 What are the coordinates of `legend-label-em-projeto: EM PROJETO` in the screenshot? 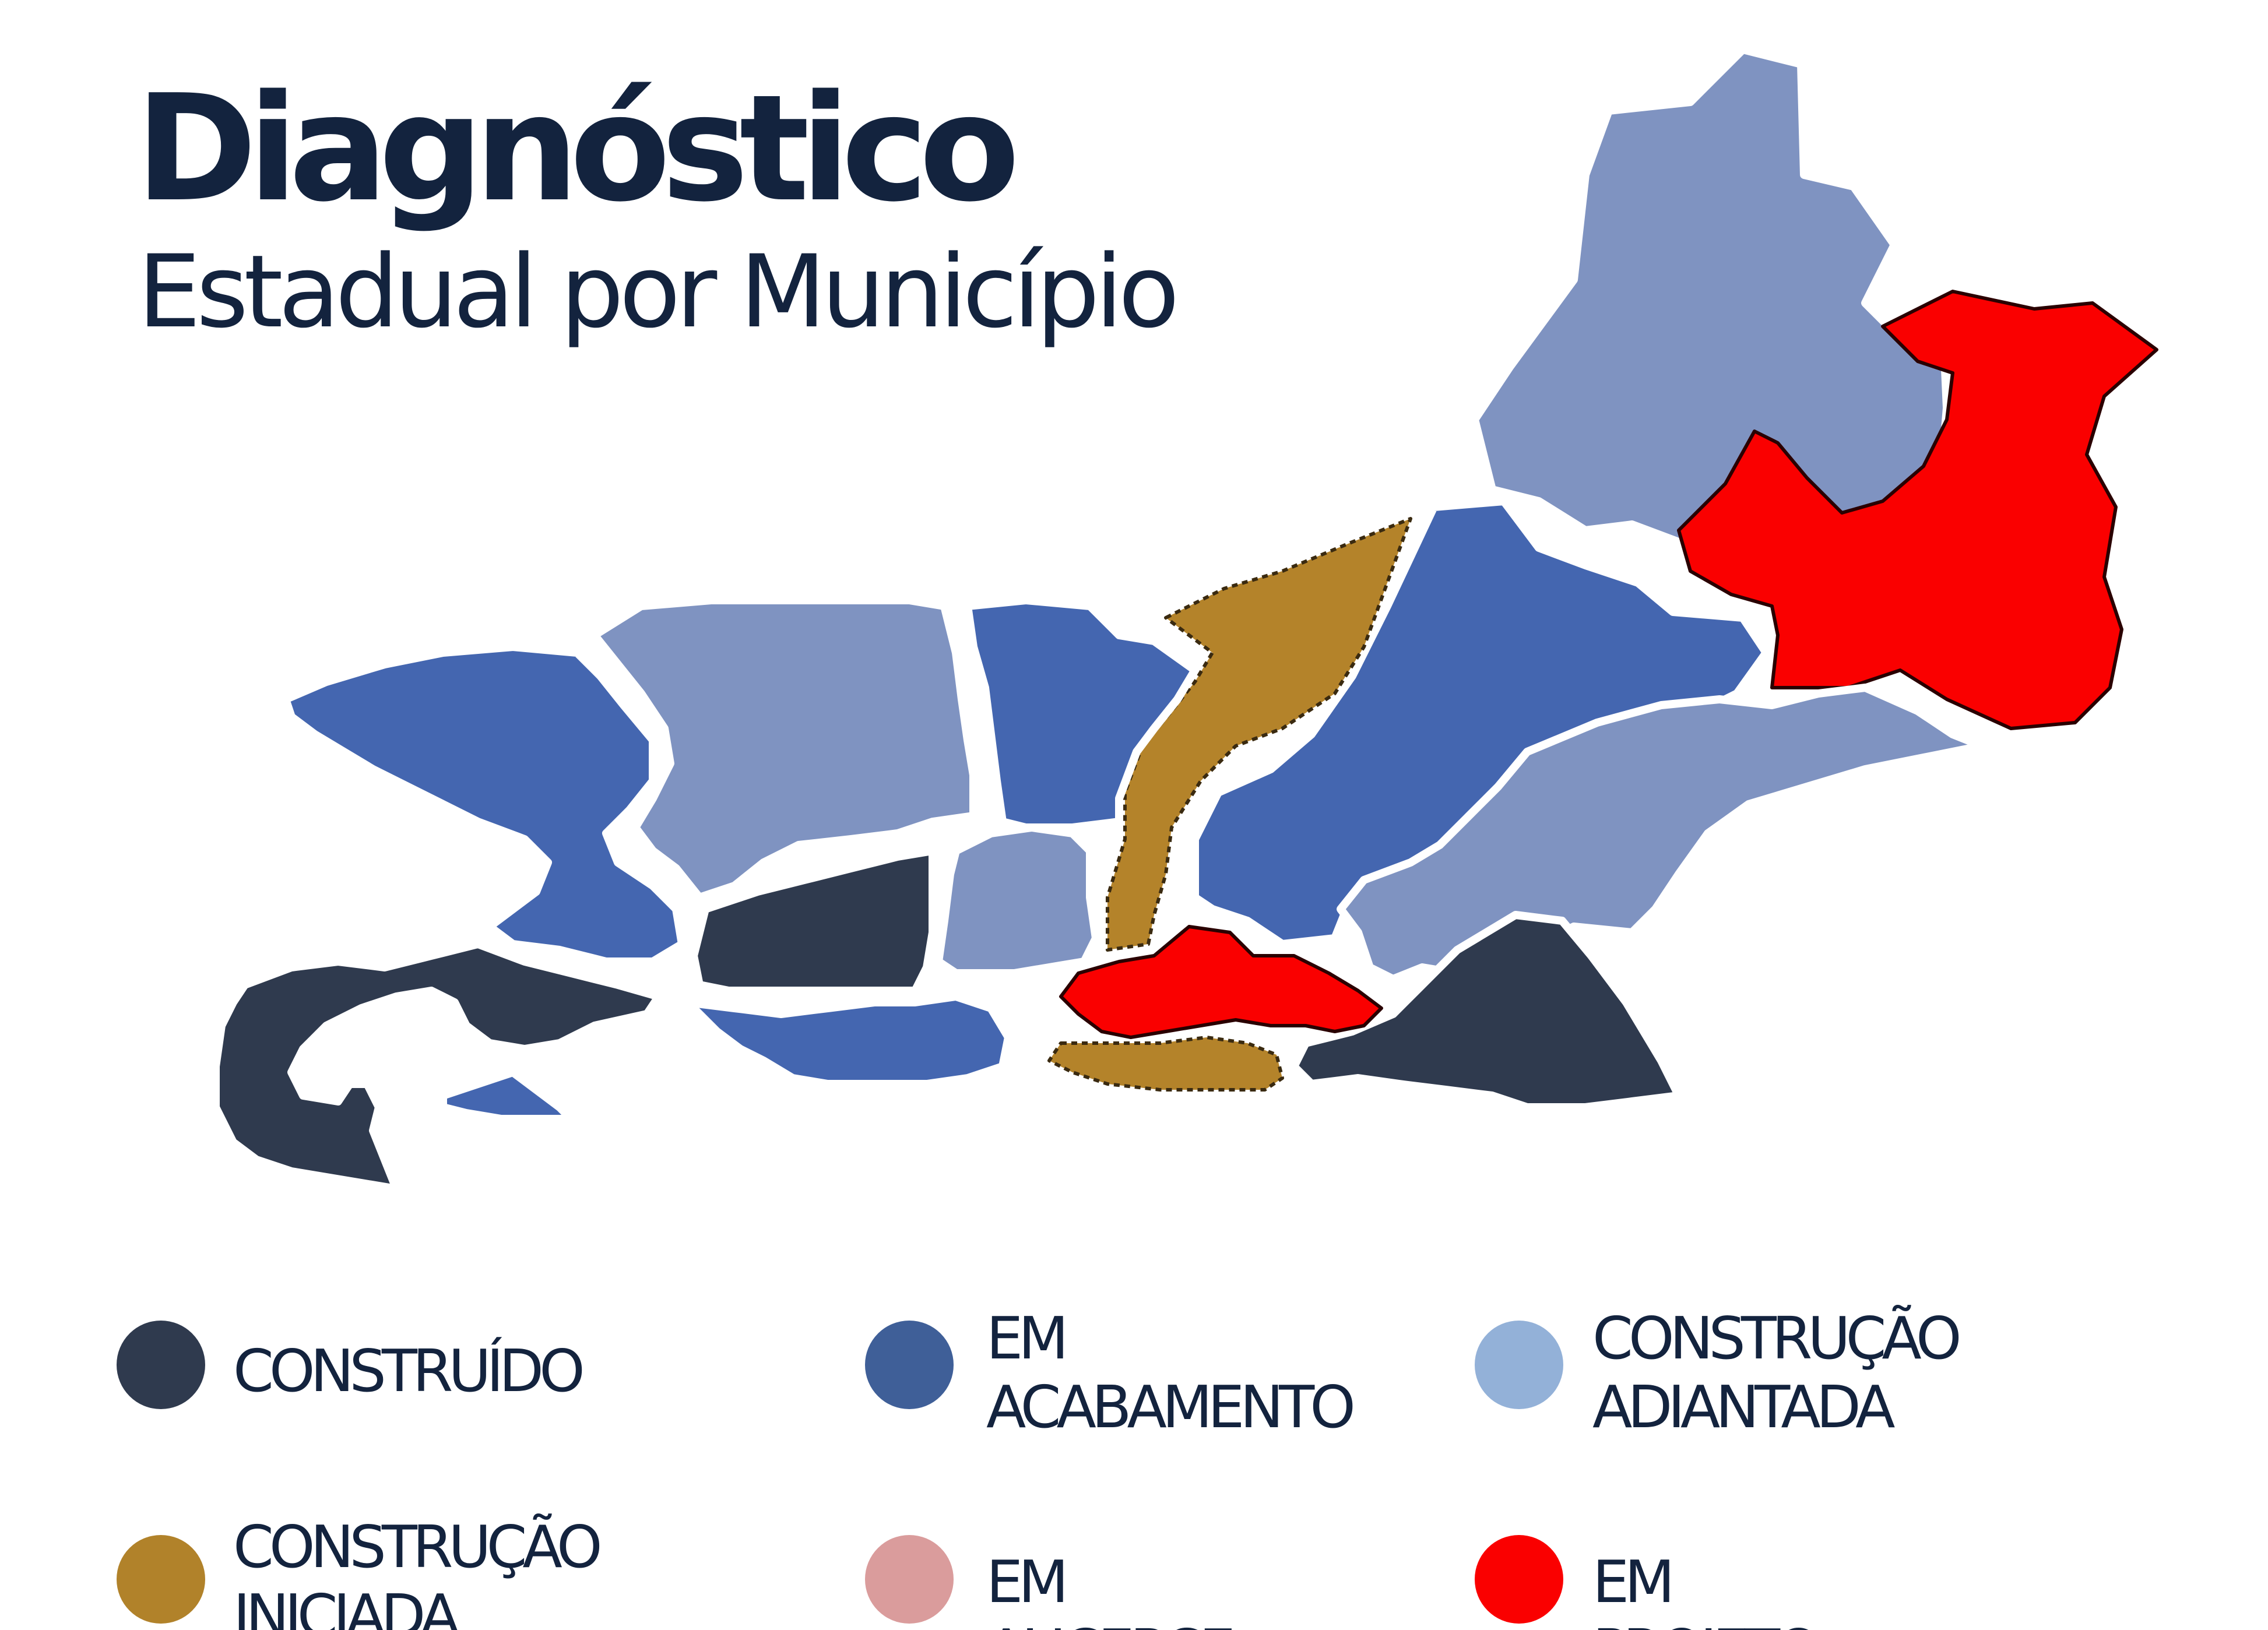 It's located at (1707, 1589).